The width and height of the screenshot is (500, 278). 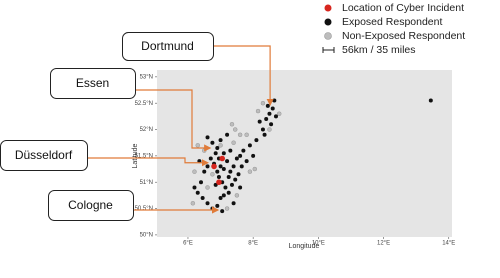 I want to click on x-tick-label: 14°E, so click(x=448, y=244).